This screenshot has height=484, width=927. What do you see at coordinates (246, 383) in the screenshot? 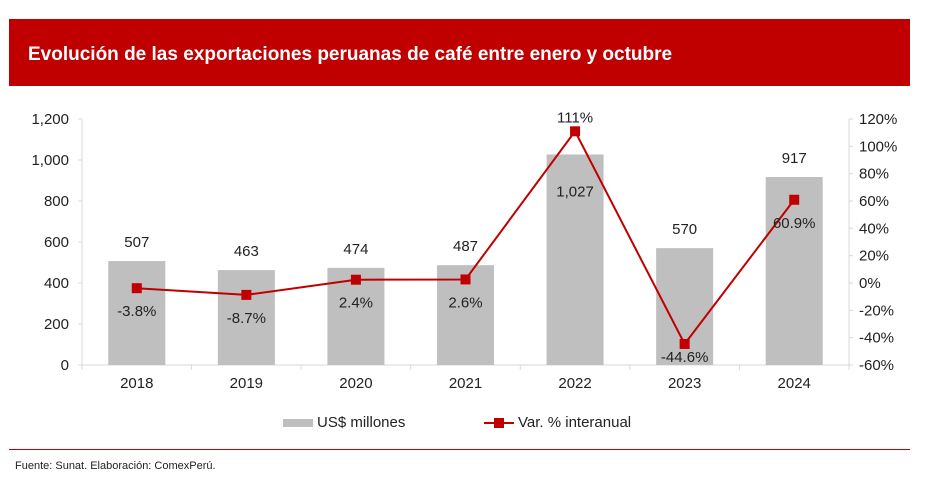
I see `x-axis-tick-label: 2019` at bounding box center [246, 383].